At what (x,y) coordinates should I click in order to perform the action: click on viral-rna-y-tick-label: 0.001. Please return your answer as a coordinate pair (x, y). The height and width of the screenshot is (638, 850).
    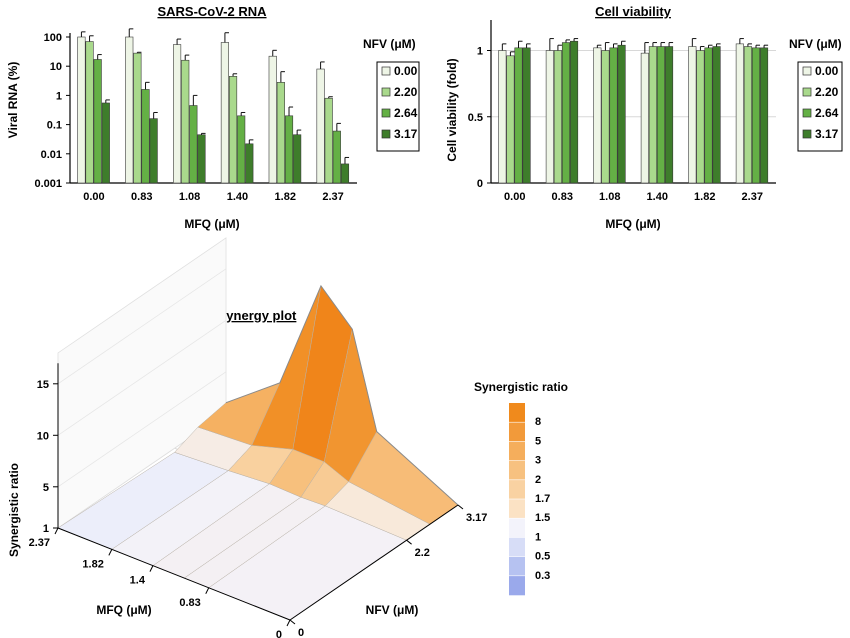
    Looking at the image, I should click on (48, 184).